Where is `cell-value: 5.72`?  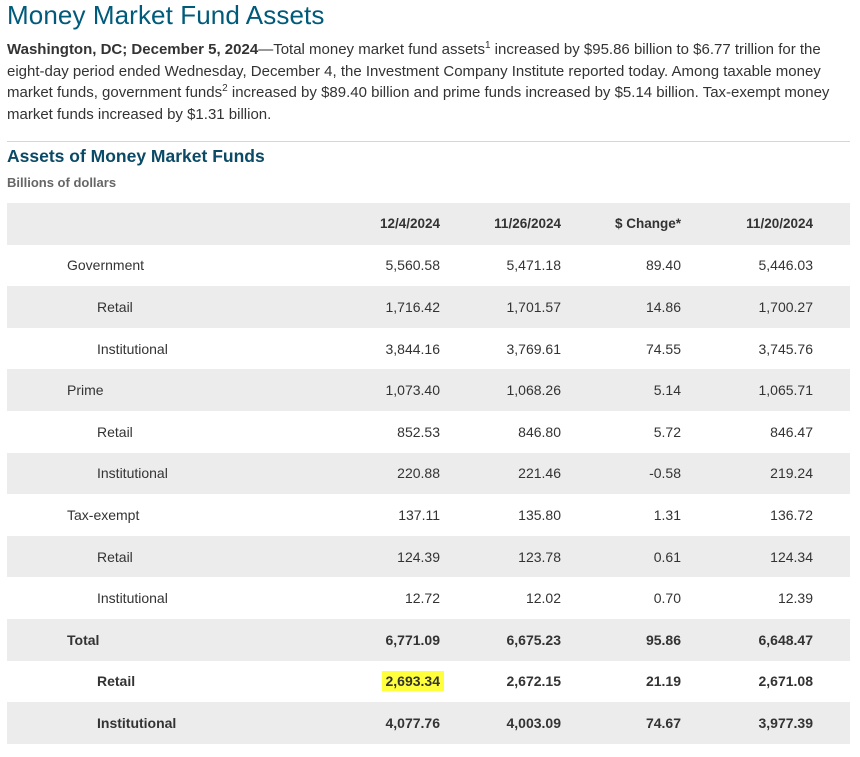 cell-value: 5.72 is located at coordinates (667, 431).